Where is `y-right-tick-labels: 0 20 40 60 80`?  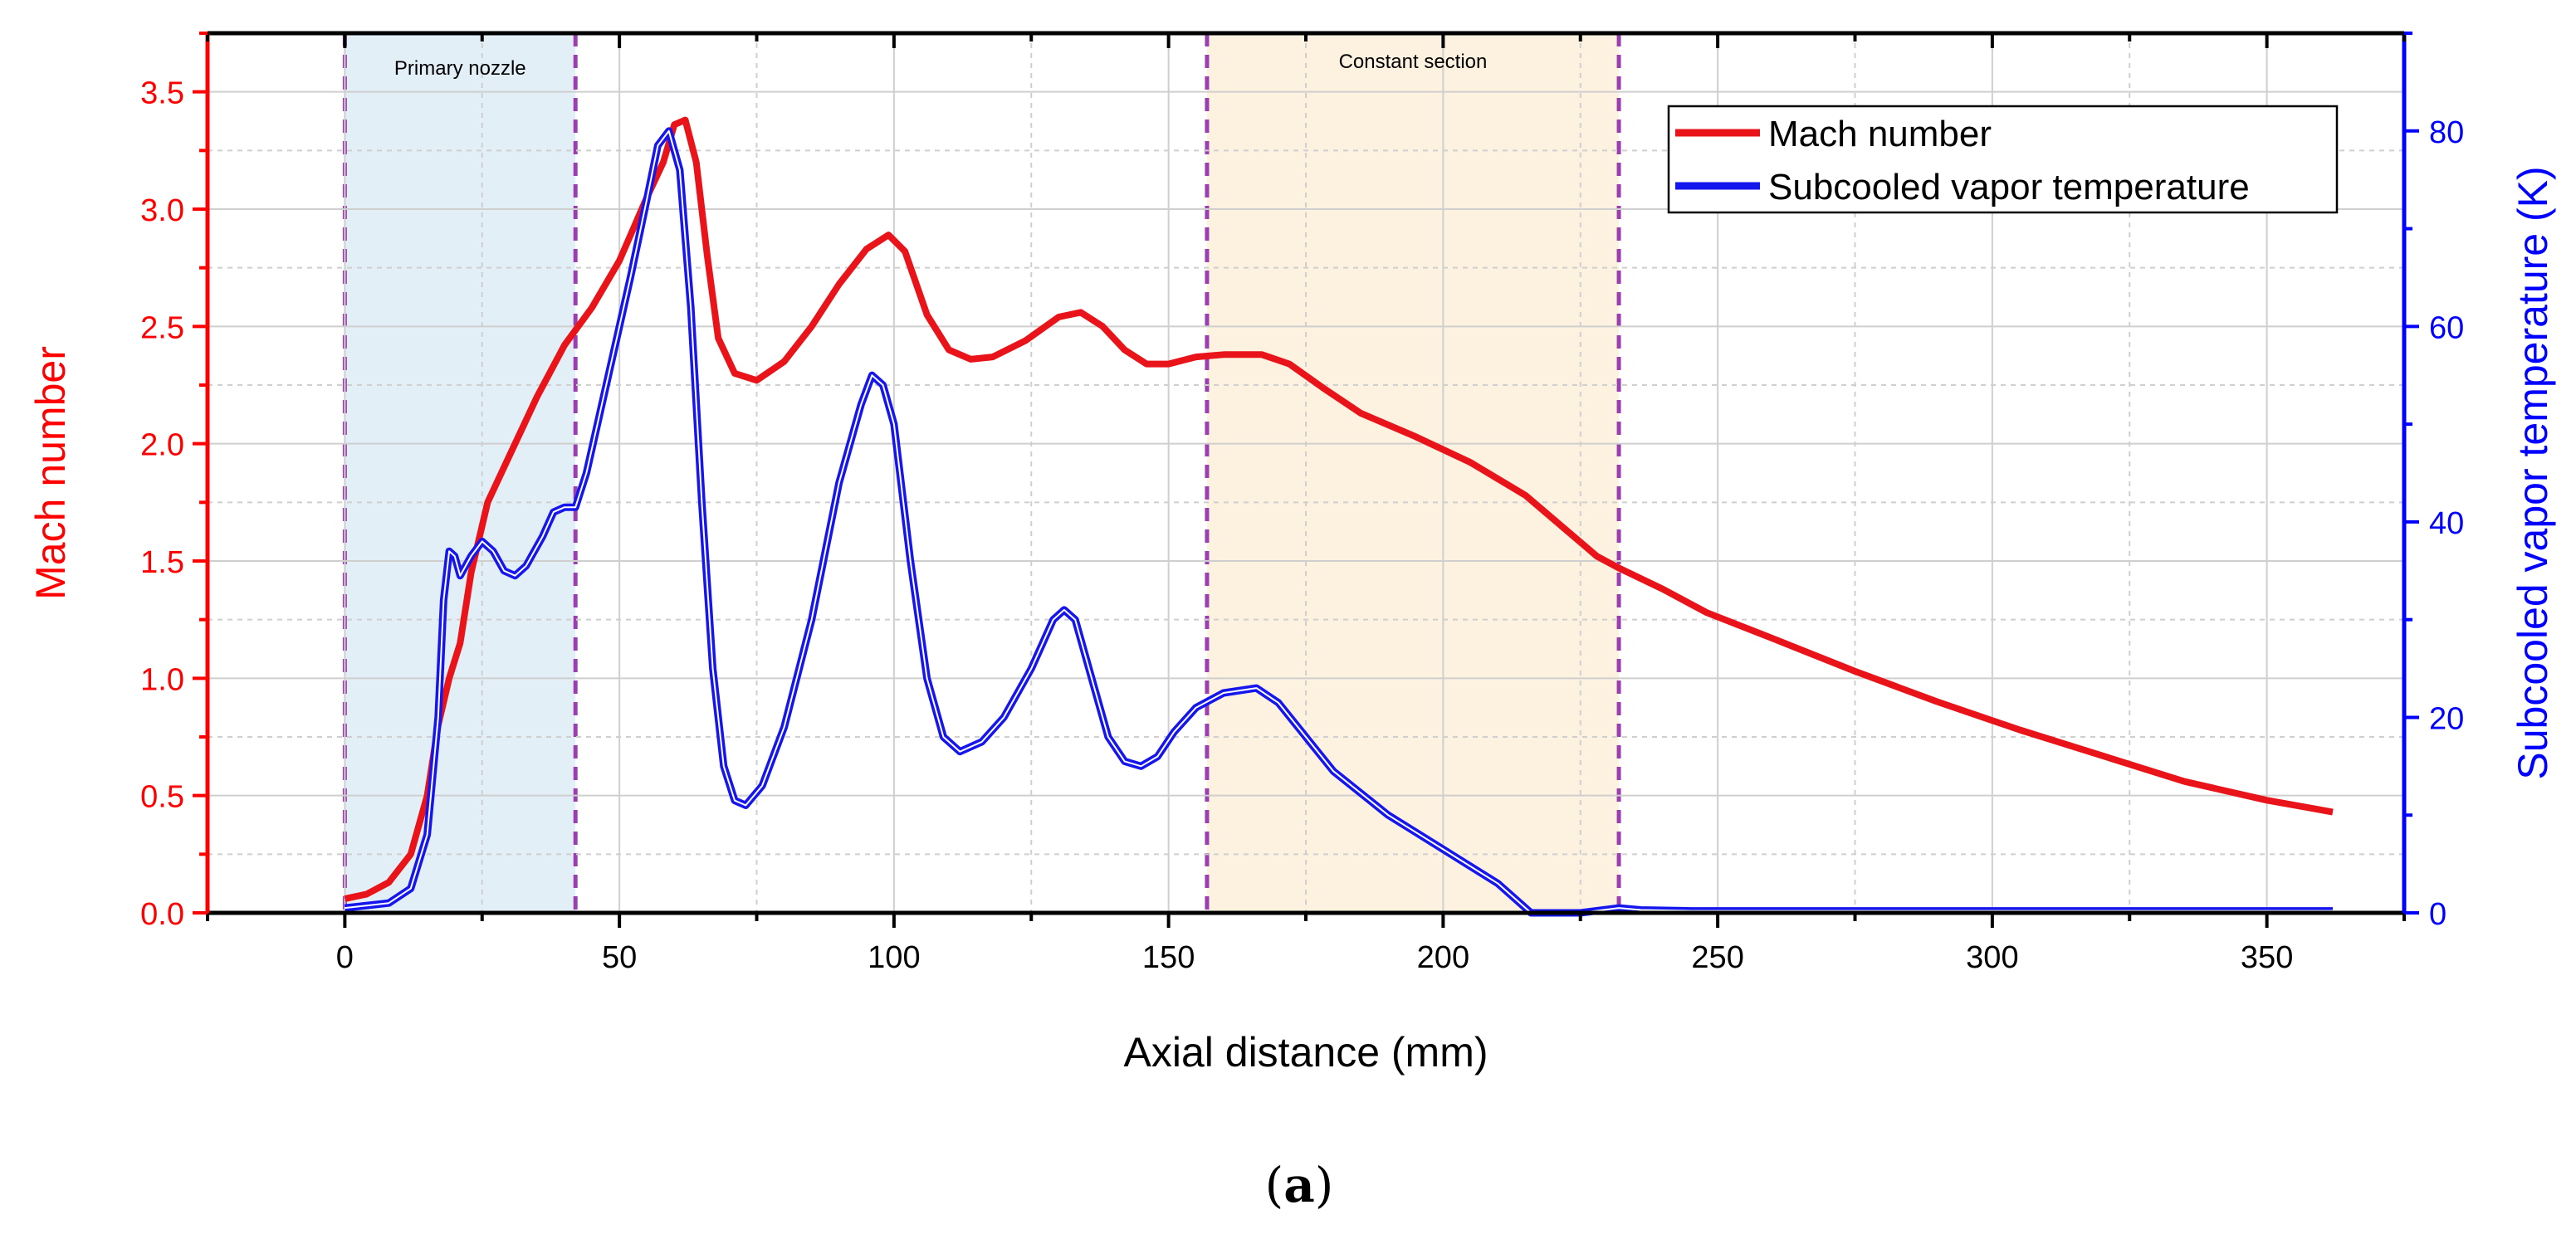 y-right-tick-labels: 0 20 40 60 80 is located at coordinates (2446, 523).